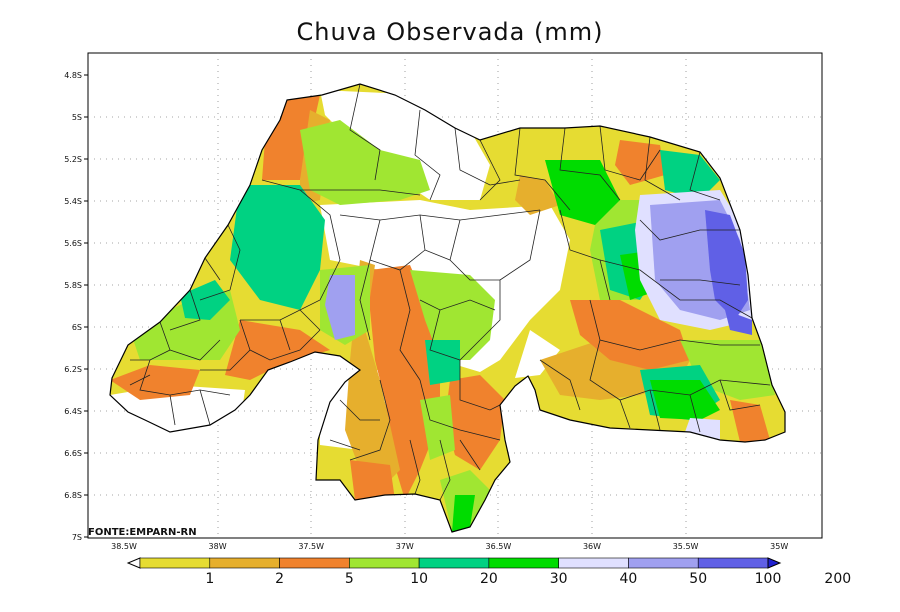 The image size is (900, 612). What do you see at coordinates (405, 382) in the screenshot?
I see `fill-5-10-south-center` at bounding box center [405, 382].